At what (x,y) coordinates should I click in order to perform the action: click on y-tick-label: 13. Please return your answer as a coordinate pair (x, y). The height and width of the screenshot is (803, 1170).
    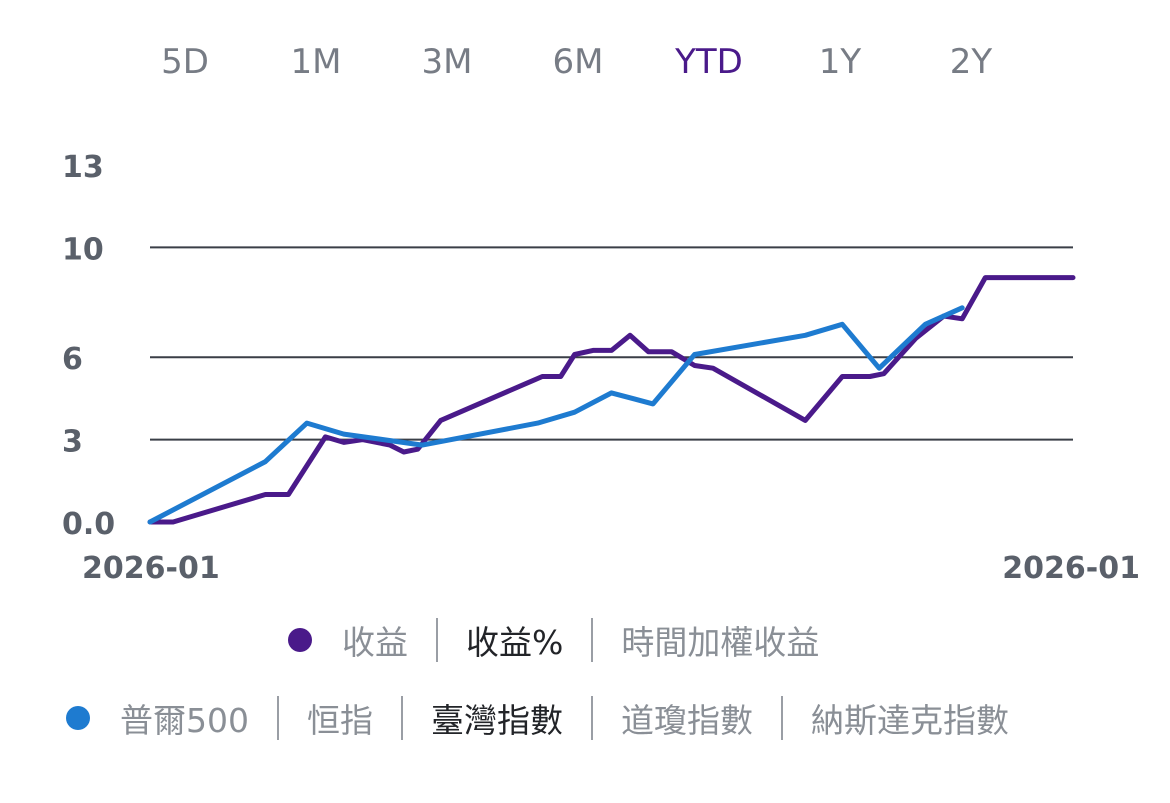
    Looking at the image, I should click on (83, 167).